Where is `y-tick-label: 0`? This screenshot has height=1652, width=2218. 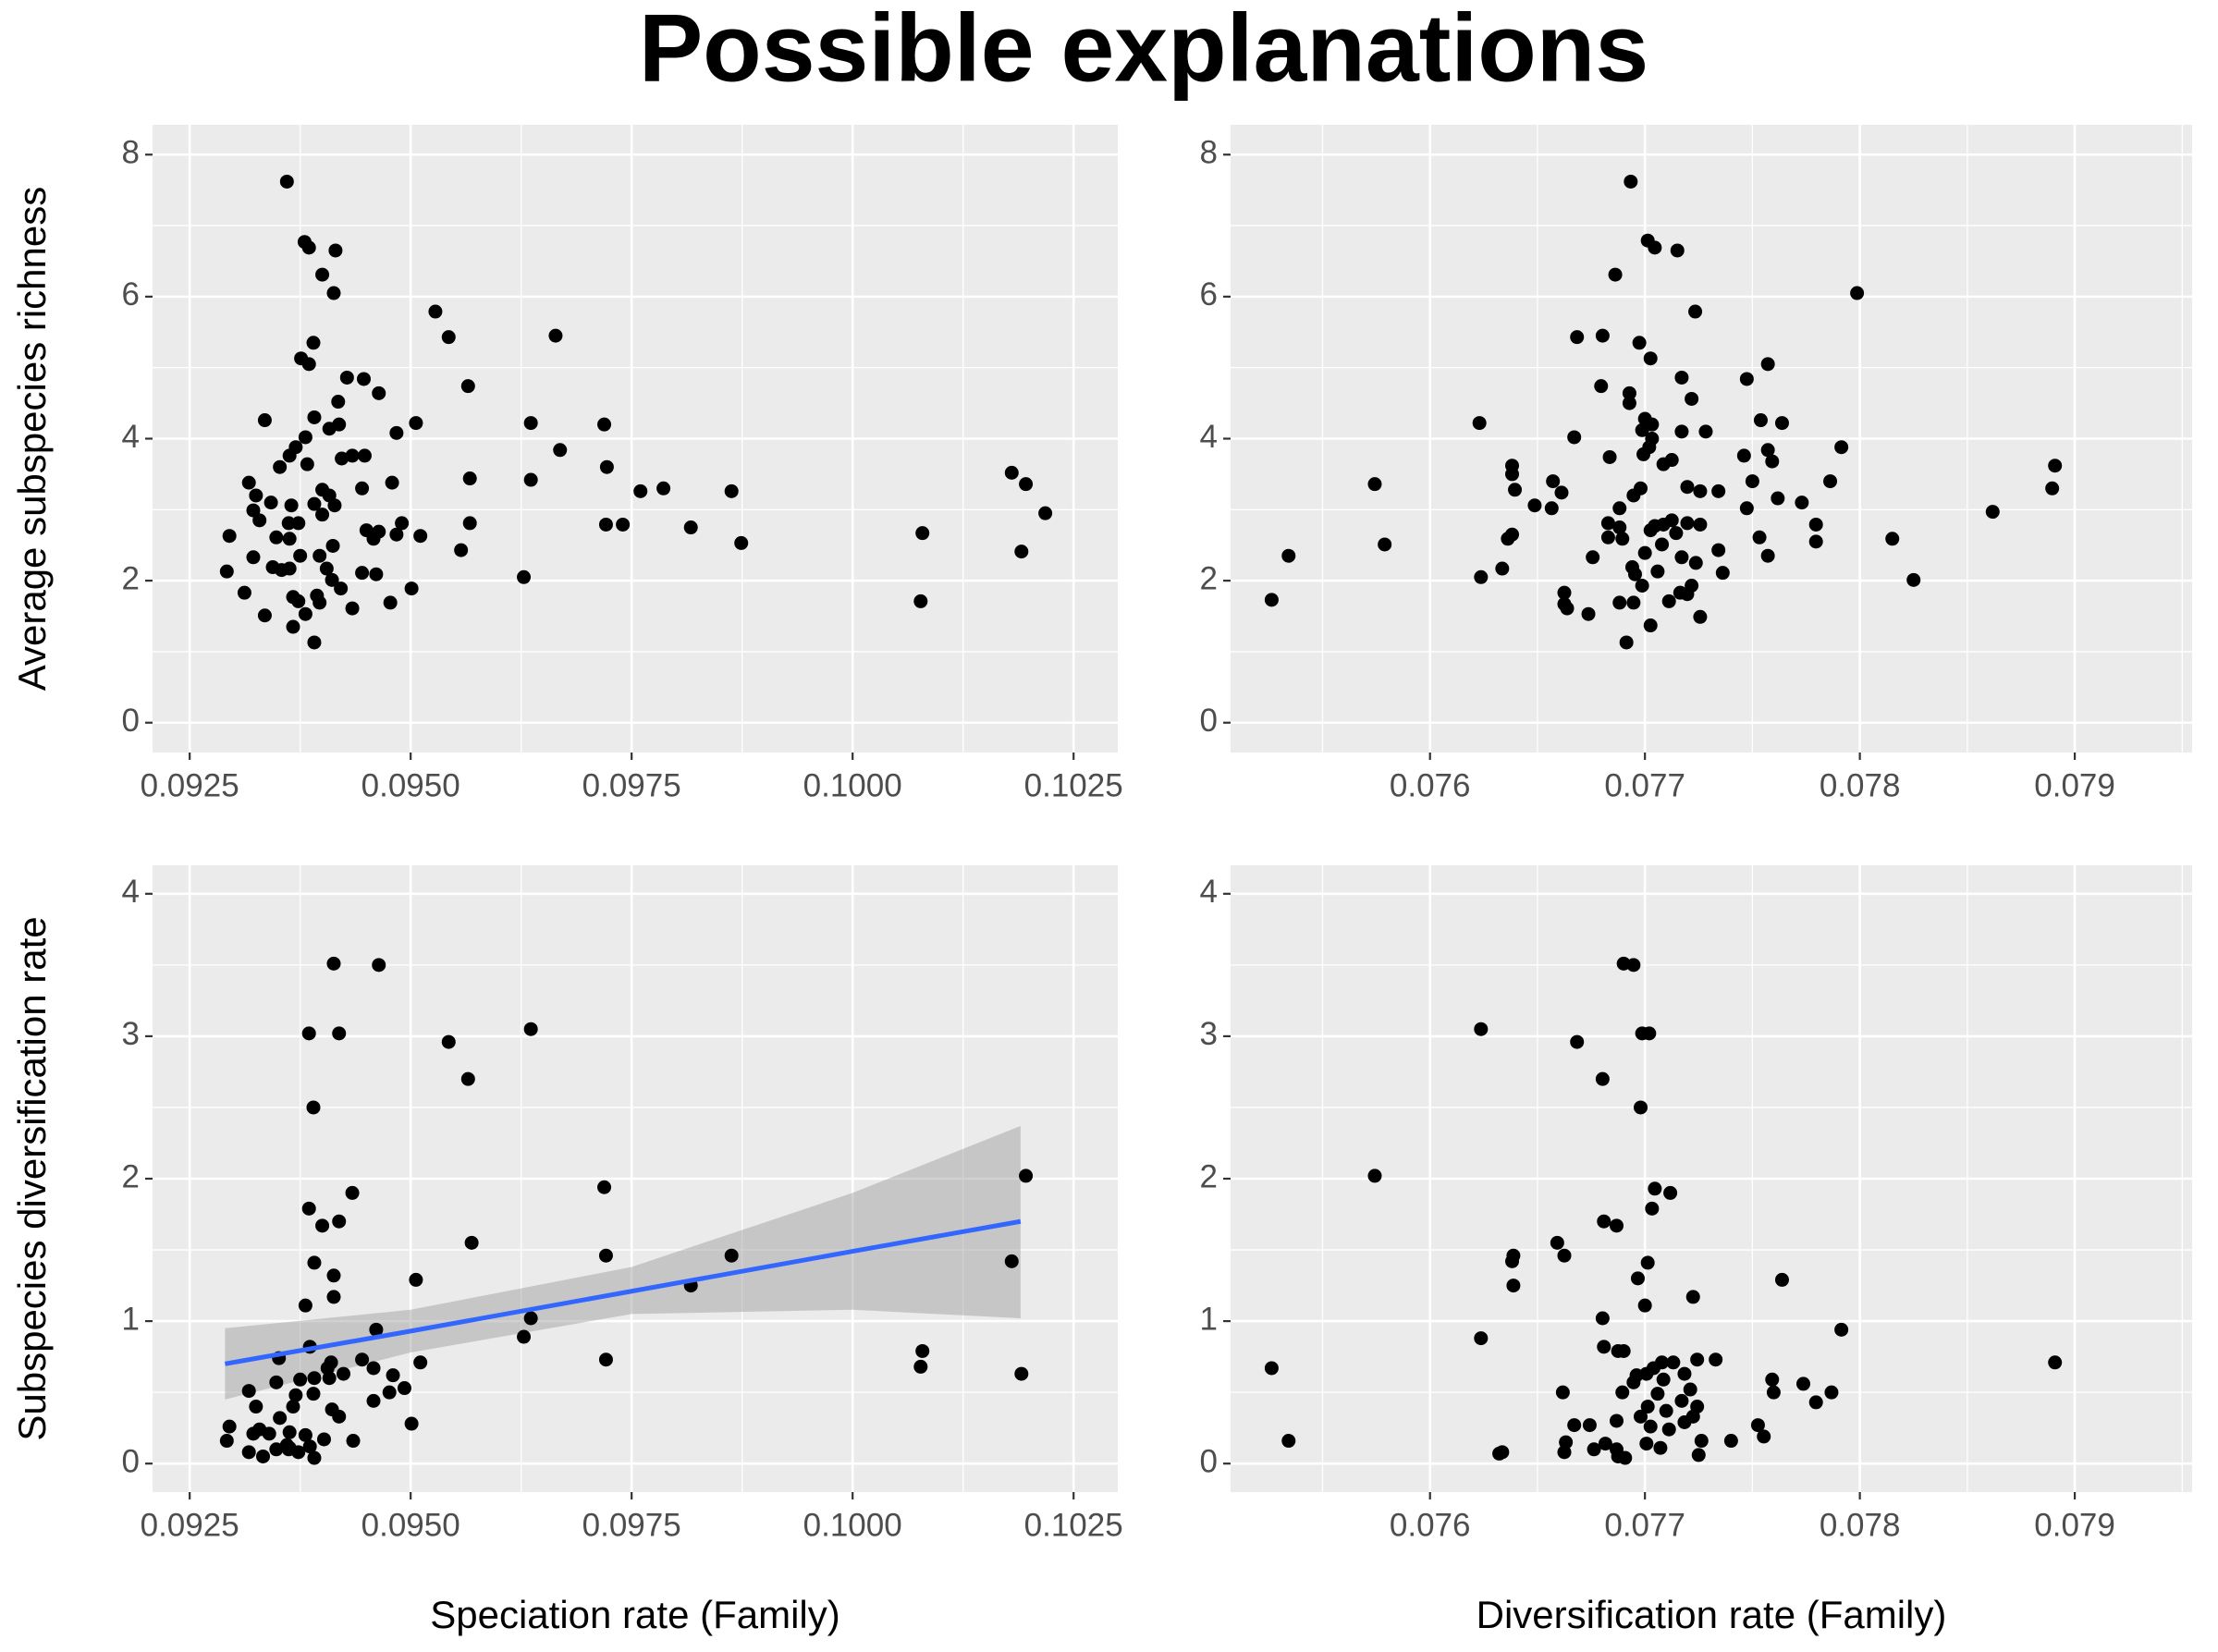
y-tick-label: 0 is located at coordinates (1209, 1461).